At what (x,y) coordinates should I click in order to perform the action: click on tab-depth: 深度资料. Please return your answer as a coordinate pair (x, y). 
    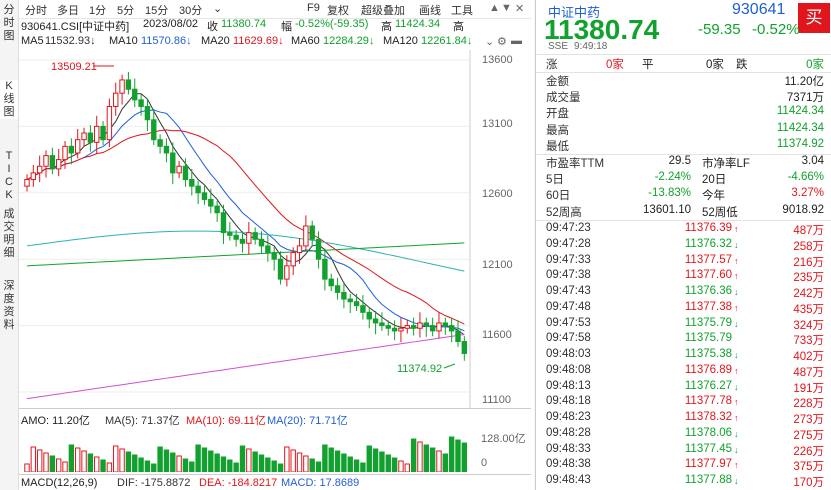
    Looking at the image, I should click on (9, 305).